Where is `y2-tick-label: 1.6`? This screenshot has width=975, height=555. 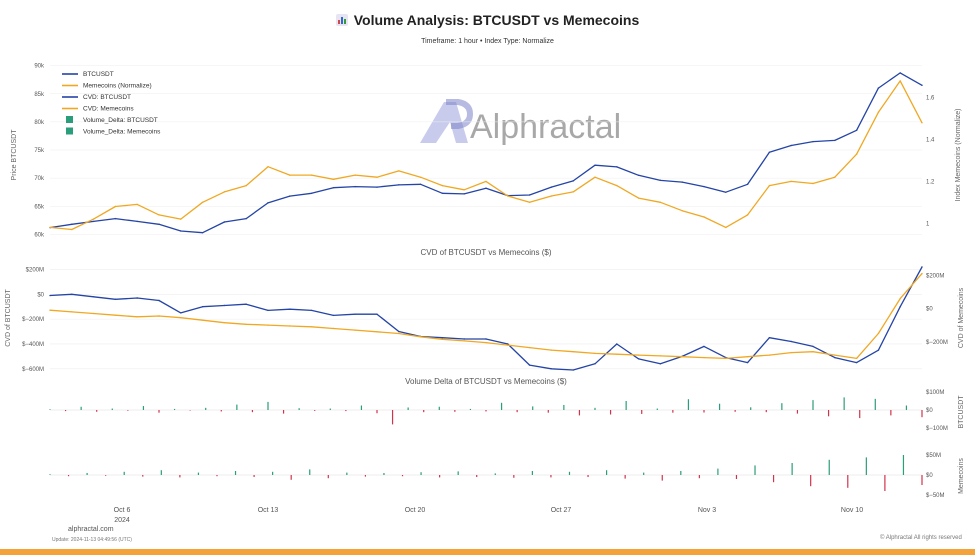
y2-tick-label: 1.6 is located at coordinates (930, 99).